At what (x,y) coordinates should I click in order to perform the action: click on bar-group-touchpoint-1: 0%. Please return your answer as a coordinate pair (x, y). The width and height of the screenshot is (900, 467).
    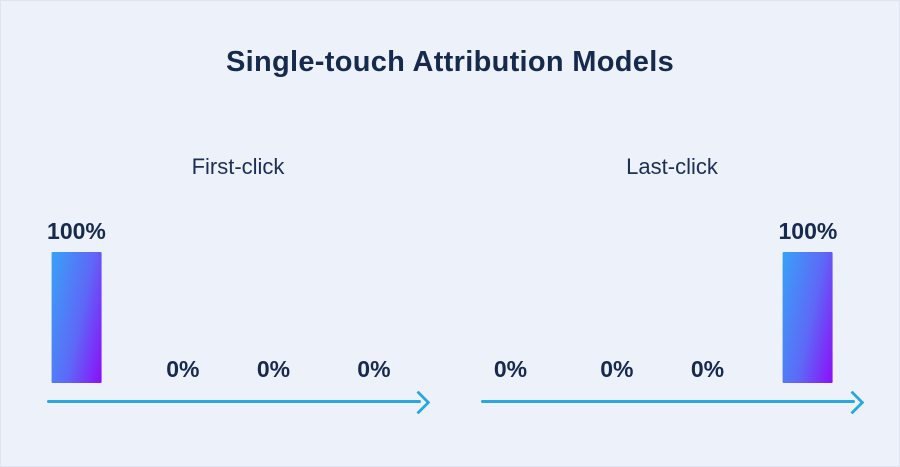
    Looking at the image, I should click on (510, 369).